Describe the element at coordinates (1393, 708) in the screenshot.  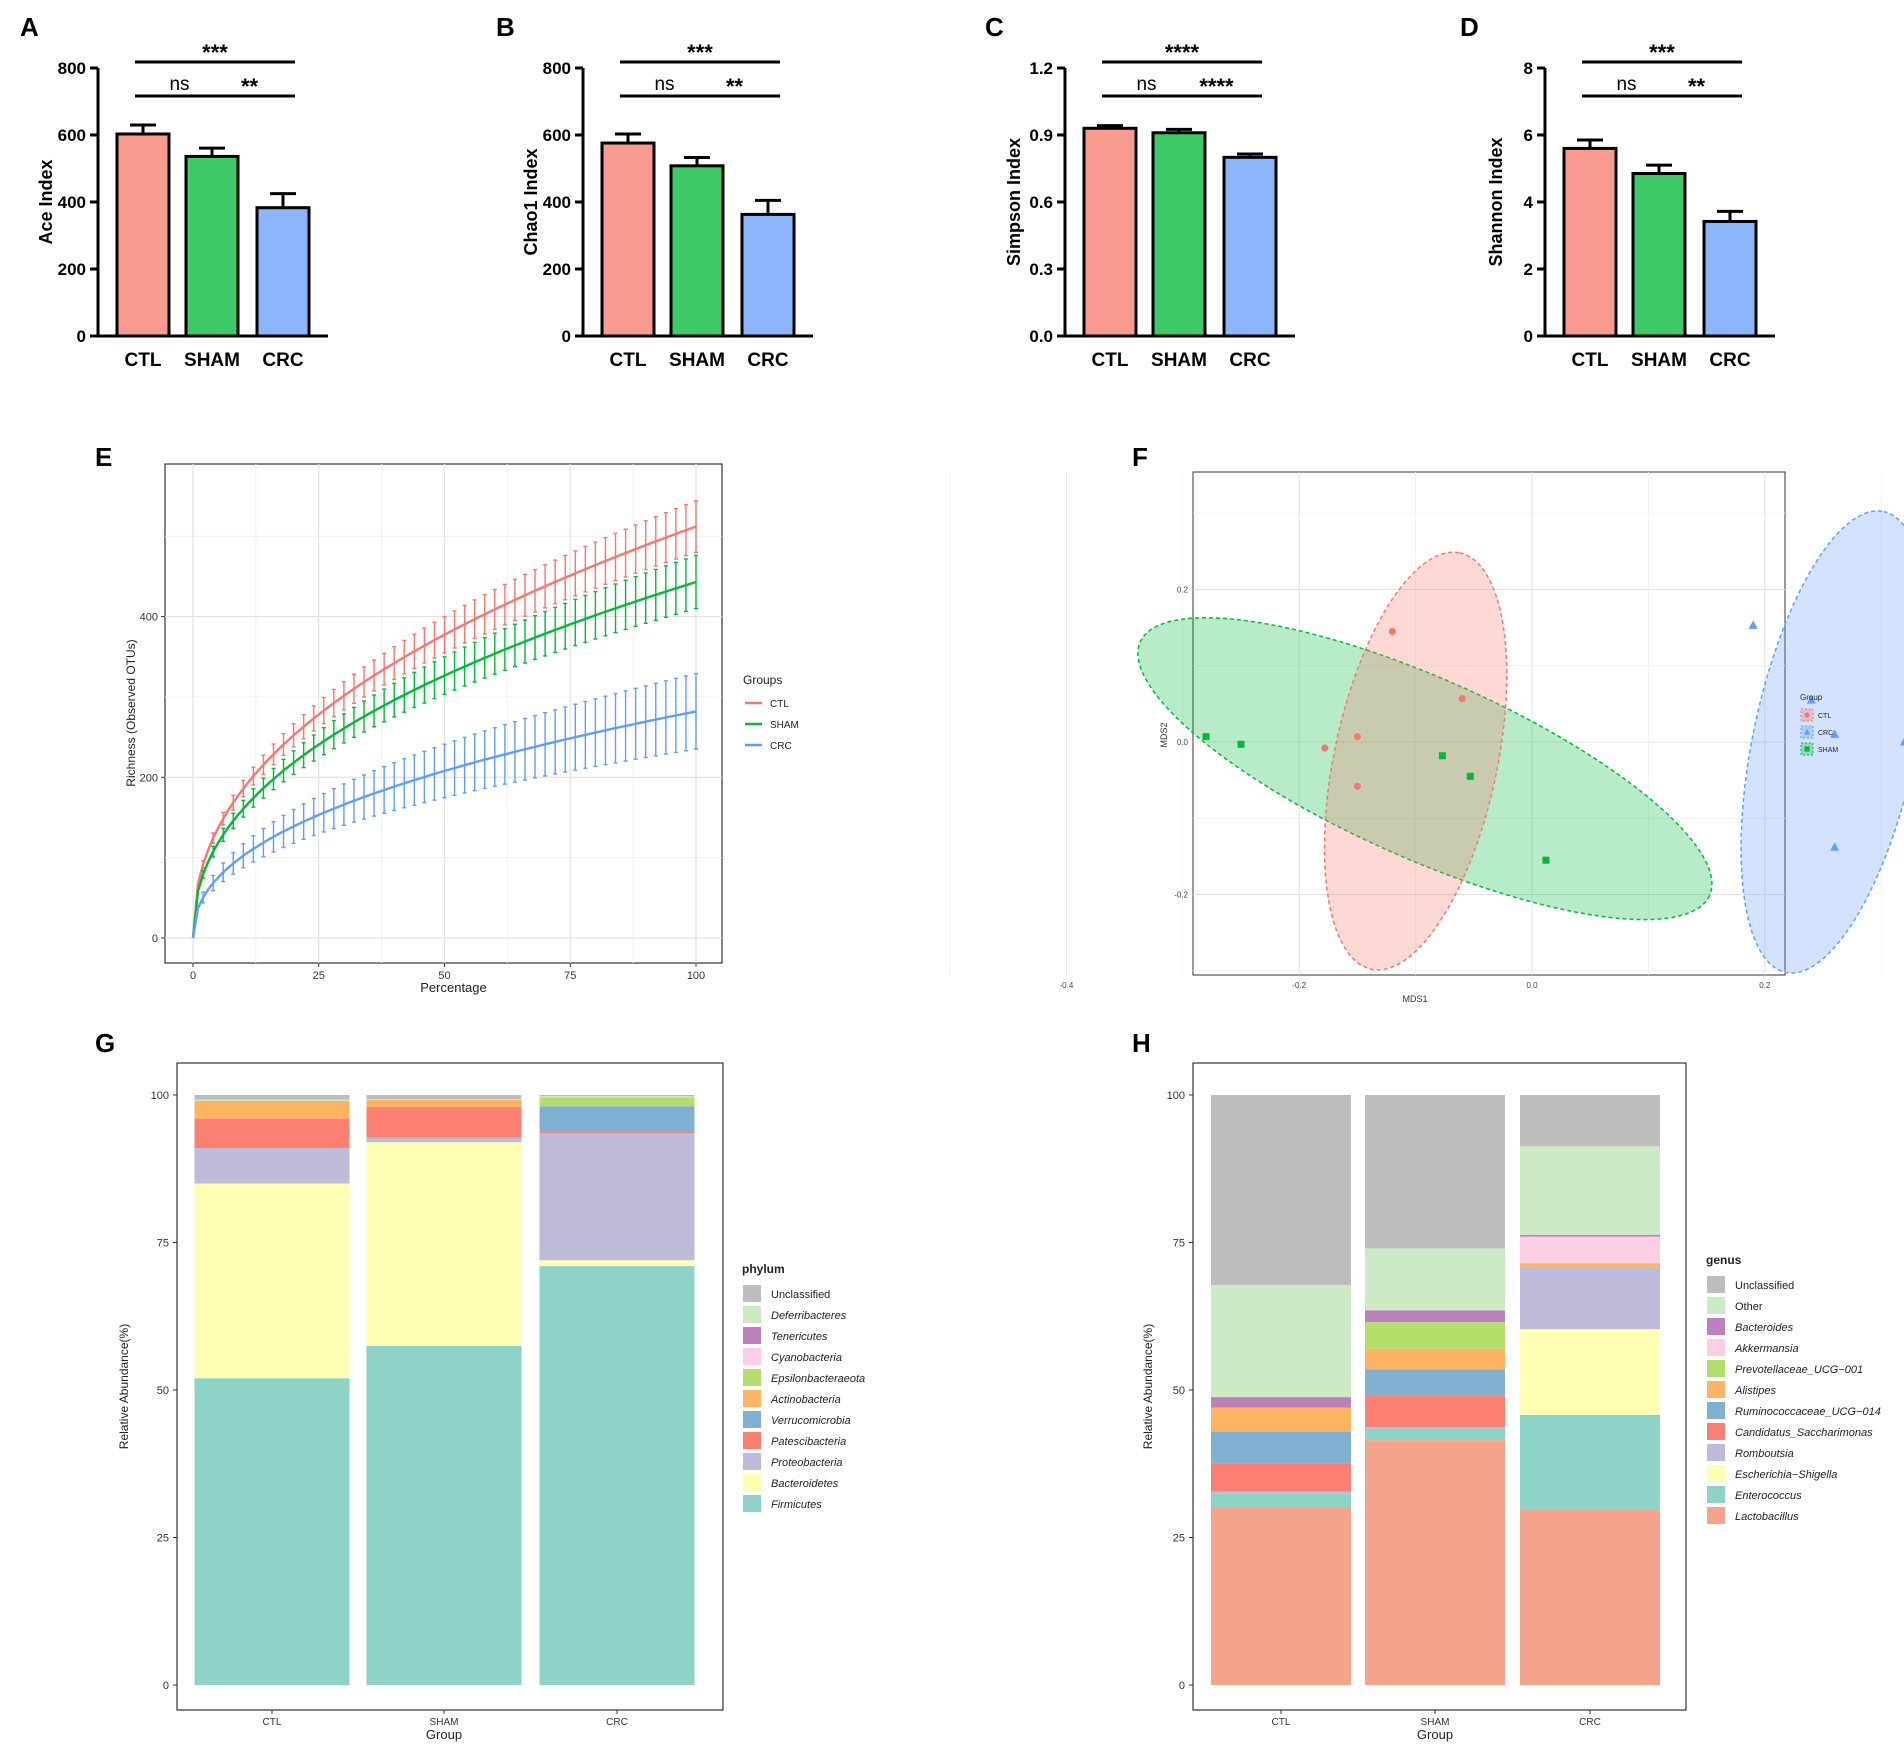
I see `points-ctl` at that location.